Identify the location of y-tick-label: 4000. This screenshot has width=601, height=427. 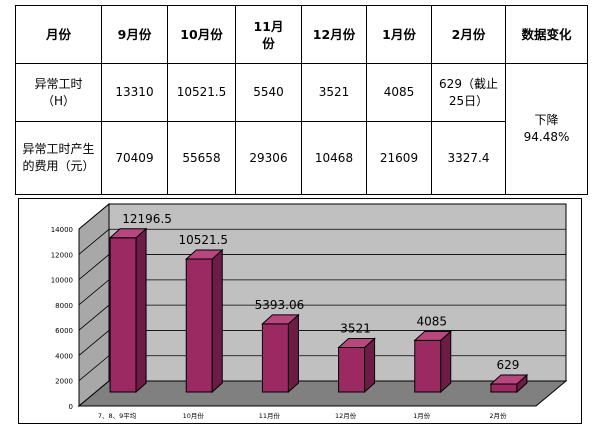
(64, 356).